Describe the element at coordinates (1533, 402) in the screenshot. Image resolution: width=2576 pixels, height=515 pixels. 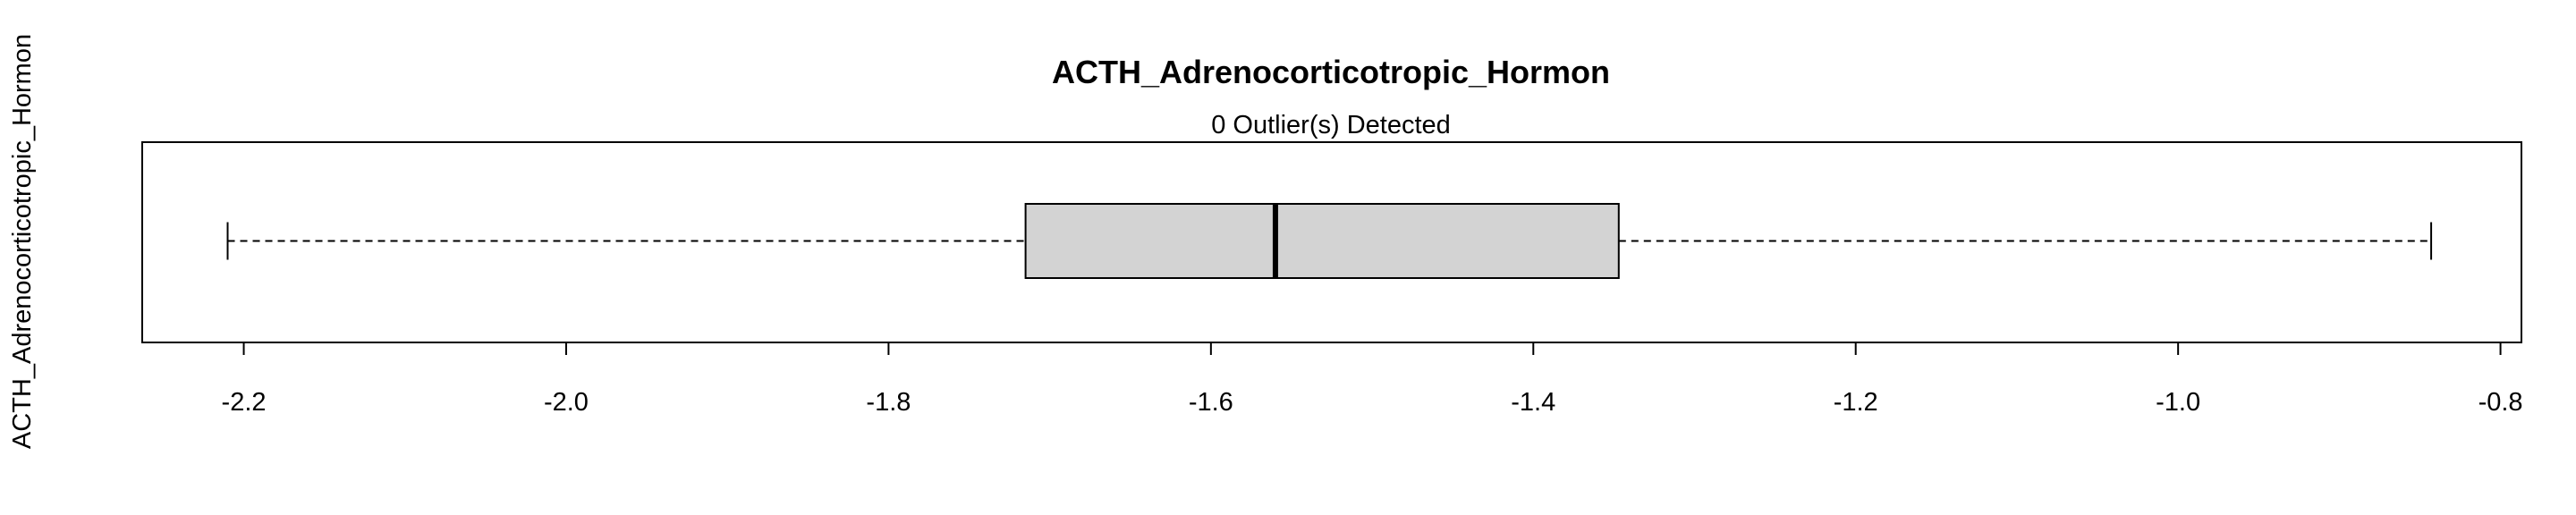
I see `x-tick-label: -1.4` at that location.